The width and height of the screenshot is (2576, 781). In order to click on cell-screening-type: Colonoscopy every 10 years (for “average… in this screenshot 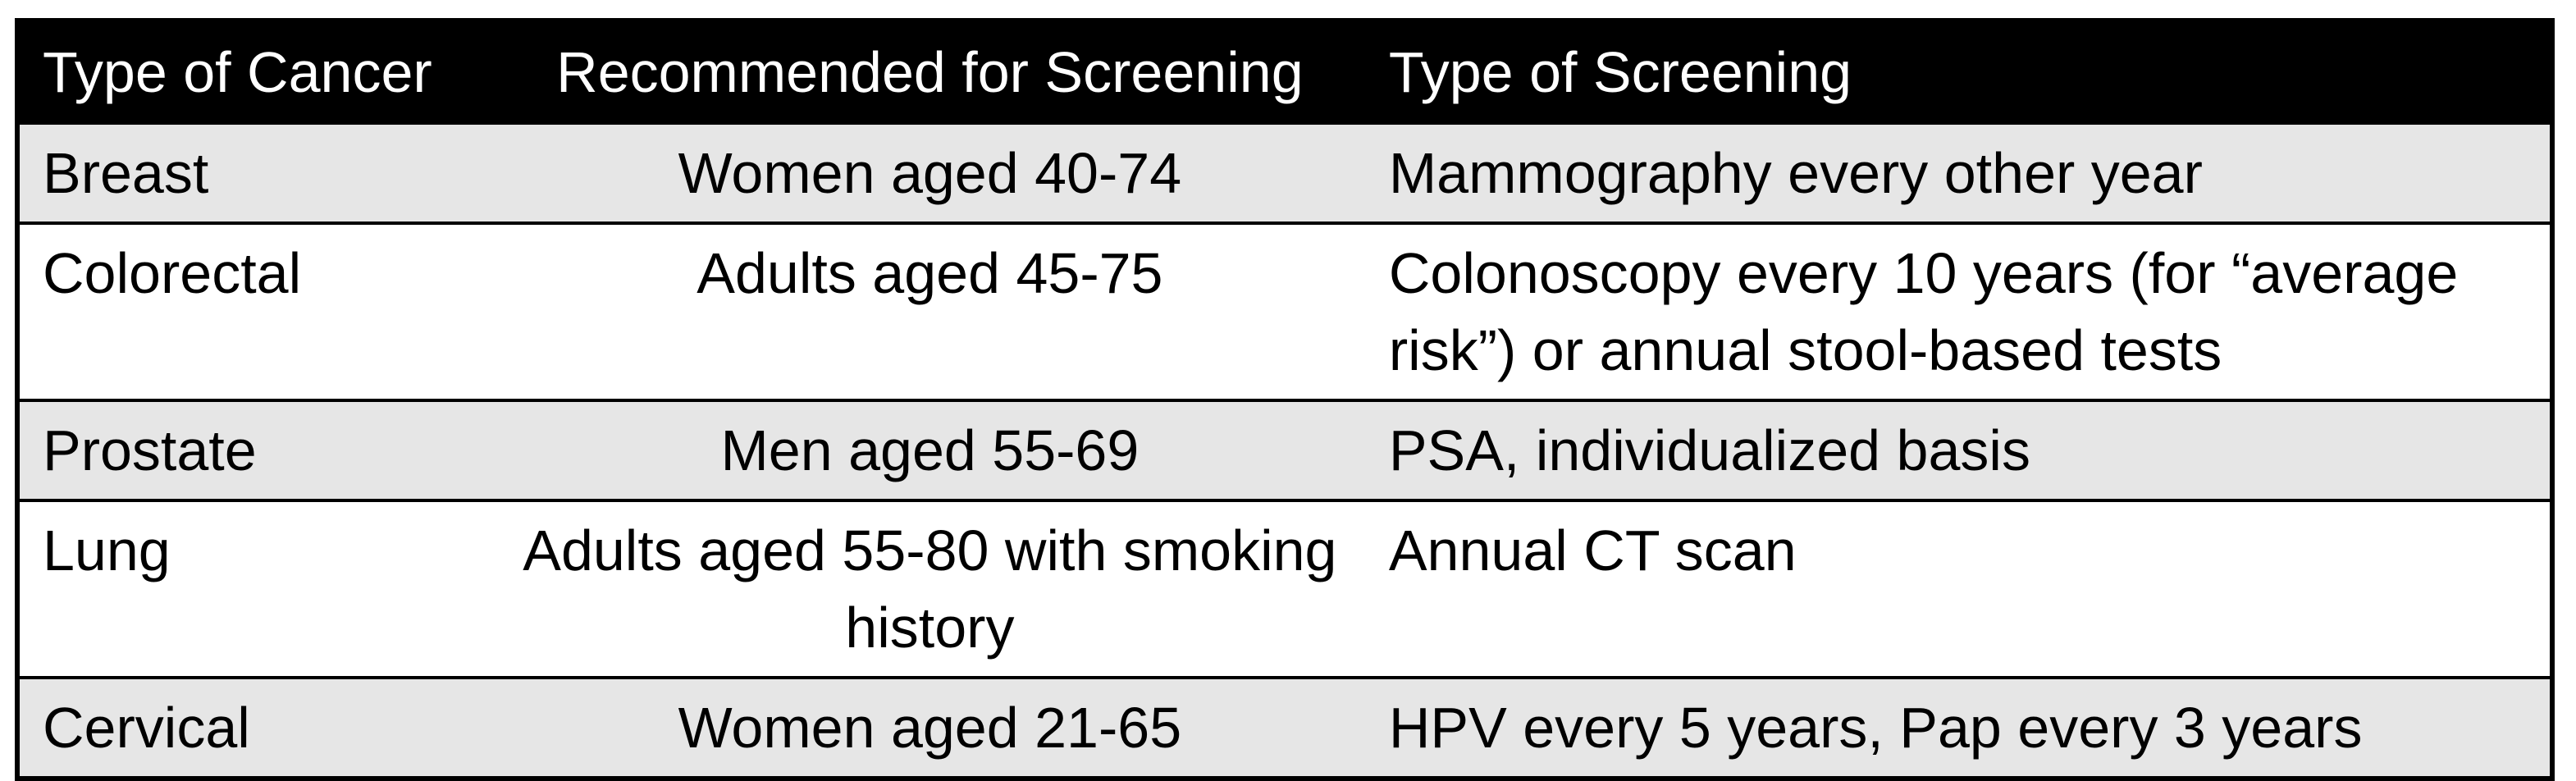, I will do `click(1959, 312)`.